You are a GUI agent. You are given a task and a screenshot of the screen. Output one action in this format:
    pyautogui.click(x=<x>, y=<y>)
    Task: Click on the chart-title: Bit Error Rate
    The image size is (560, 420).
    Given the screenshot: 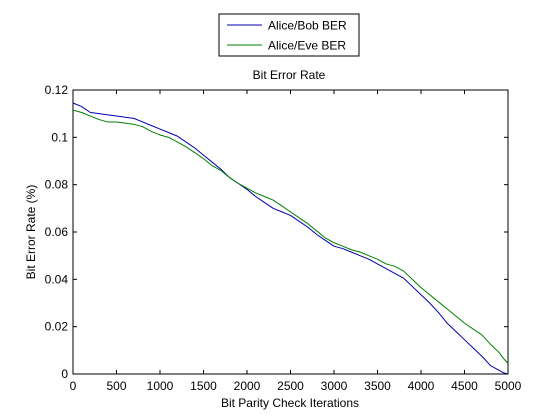 What is the action you would take?
    pyautogui.click(x=289, y=75)
    